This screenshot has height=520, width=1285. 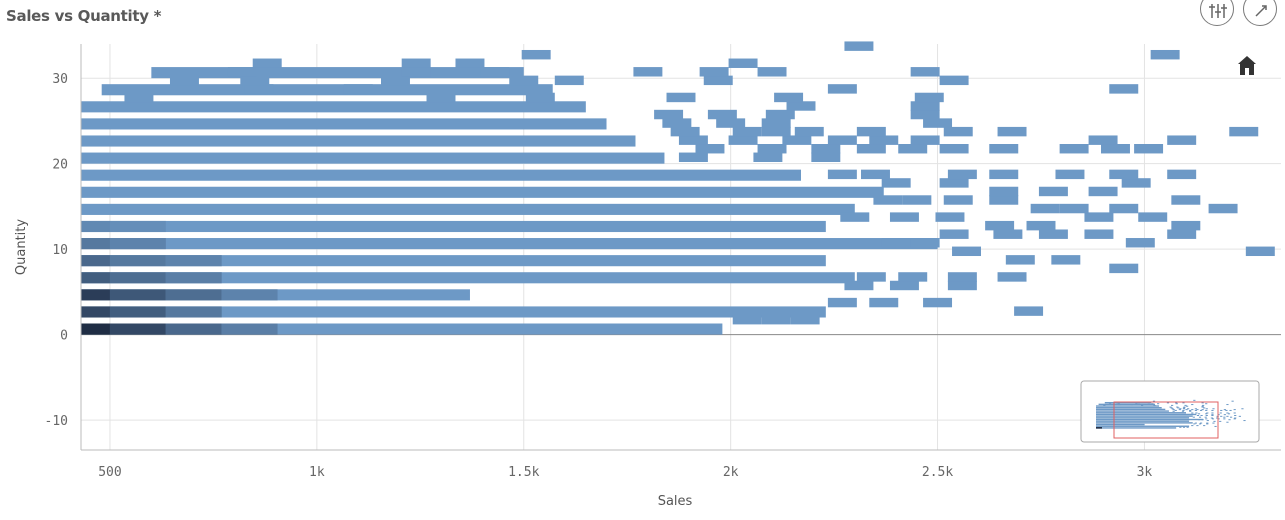 What do you see at coordinates (1166, 420) in the screenshot?
I see `minimap-selection` at bounding box center [1166, 420].